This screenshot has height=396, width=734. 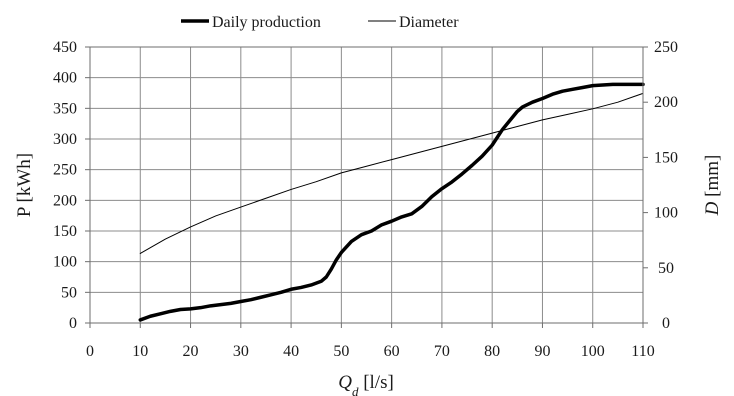 I want to click on x-tick-label: 80, so click(x=492, y=351).